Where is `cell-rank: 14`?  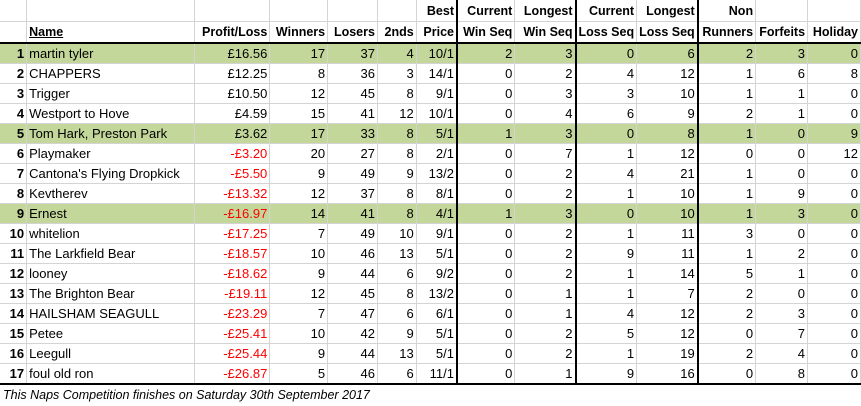
cell-rank: 14 is located at coordinates (14, 313).